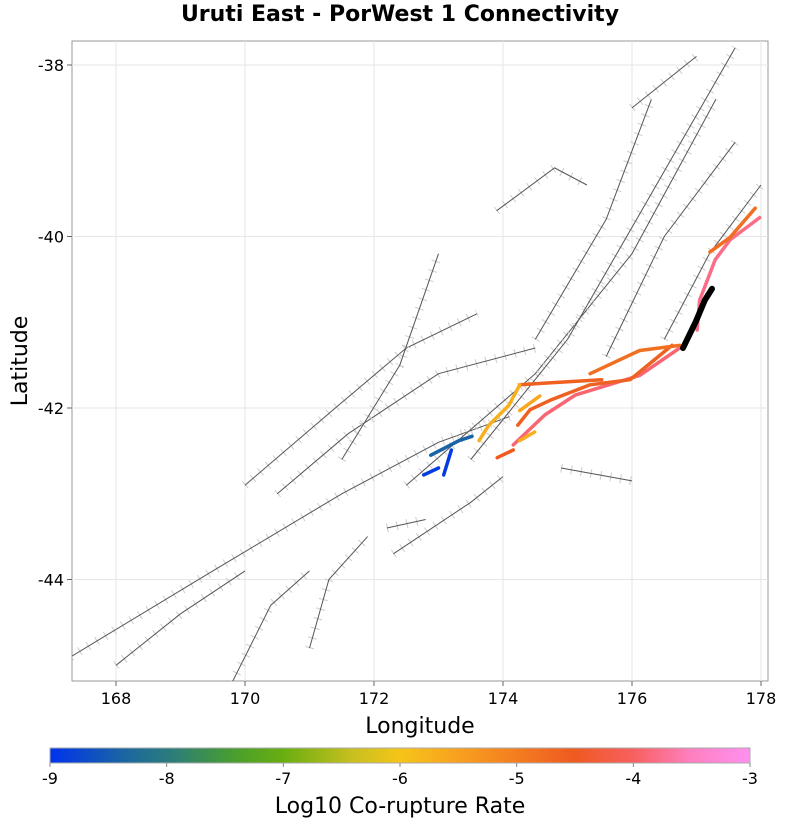 This screenshot has width=800, height=828. What do you see at coordinates (20, 361) in the screenshot?
I see `y-axis-label: Latitude` at bounding box center [20, 361].